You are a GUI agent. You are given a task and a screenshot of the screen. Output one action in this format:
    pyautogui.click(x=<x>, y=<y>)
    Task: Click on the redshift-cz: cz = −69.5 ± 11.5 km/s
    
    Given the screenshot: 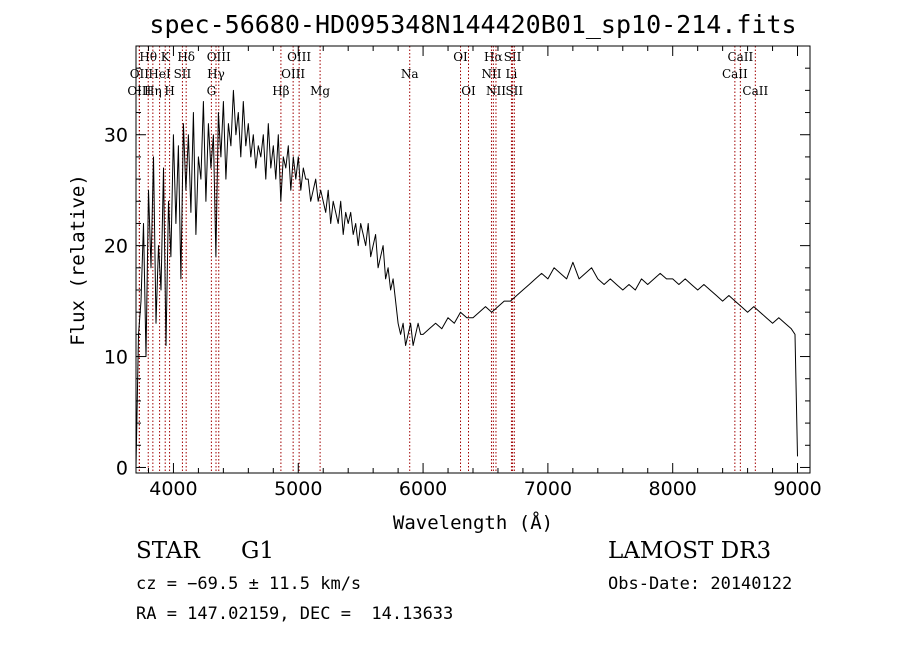 What is the action you would take?
    pyautogui.click(x=249, y=584)
    